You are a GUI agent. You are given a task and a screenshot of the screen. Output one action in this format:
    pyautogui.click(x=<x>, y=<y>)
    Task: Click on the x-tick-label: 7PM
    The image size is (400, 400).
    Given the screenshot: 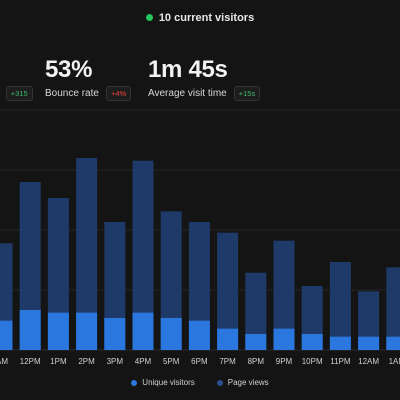 What is the action you would take?
    pyautogui.click(x=227, y=361)
    